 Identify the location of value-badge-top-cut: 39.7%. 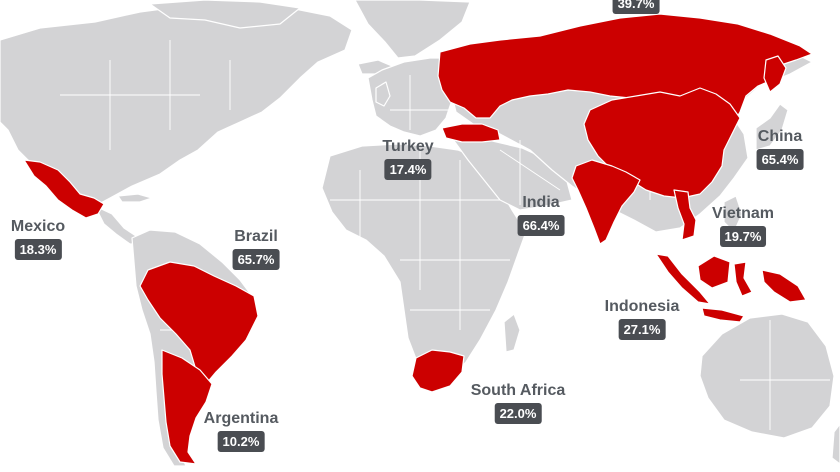
(636, 7).